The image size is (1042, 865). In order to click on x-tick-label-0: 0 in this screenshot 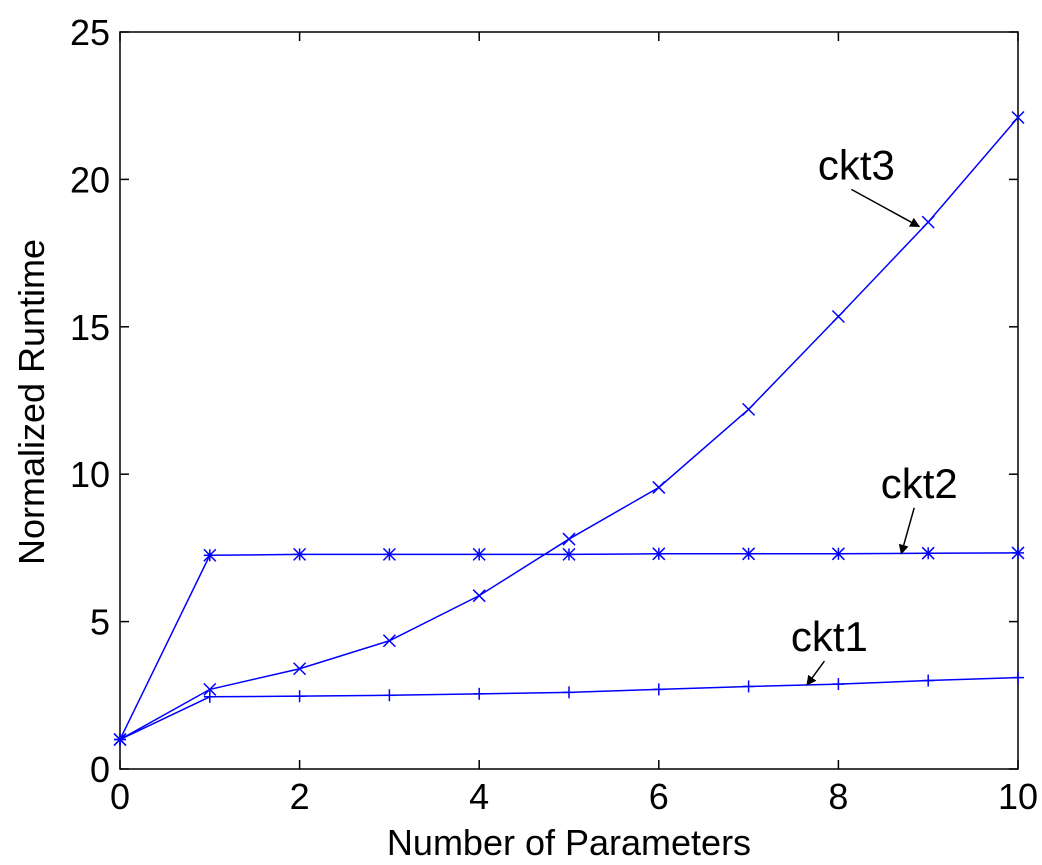, I will do `click(120, 796)`.